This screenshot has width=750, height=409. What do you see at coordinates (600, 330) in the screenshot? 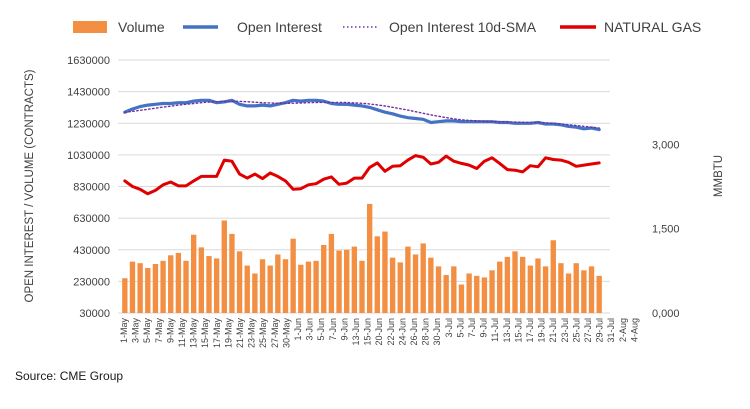
I see `x-tick-label: 29-Jul` at bounding box center [600, 330].